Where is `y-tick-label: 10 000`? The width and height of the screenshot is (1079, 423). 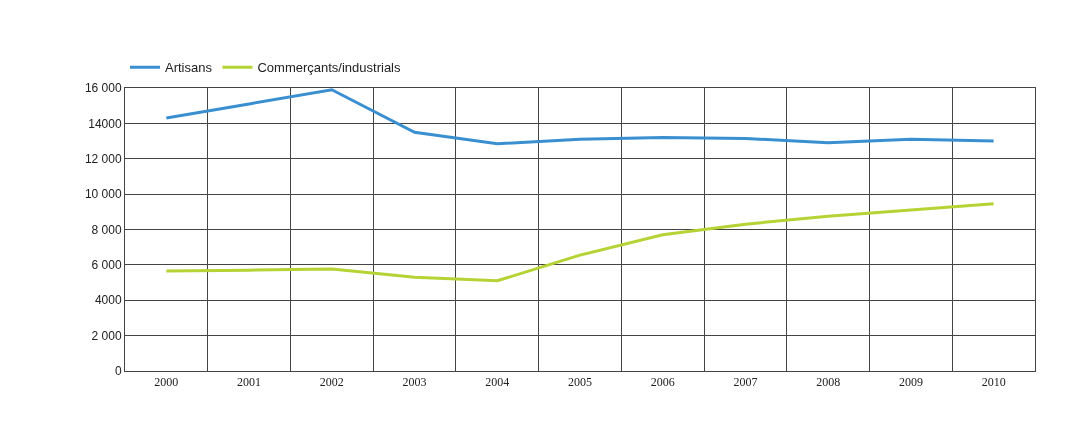 y-tick-label: 10 000 is located at coordinates (103, 194).